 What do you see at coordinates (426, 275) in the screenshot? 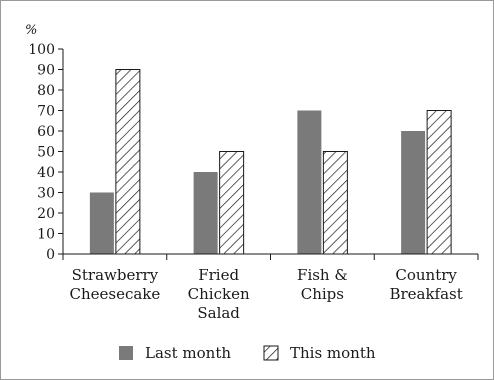
I see `x-category-label-line: Country` at bounding box center [426, 275].